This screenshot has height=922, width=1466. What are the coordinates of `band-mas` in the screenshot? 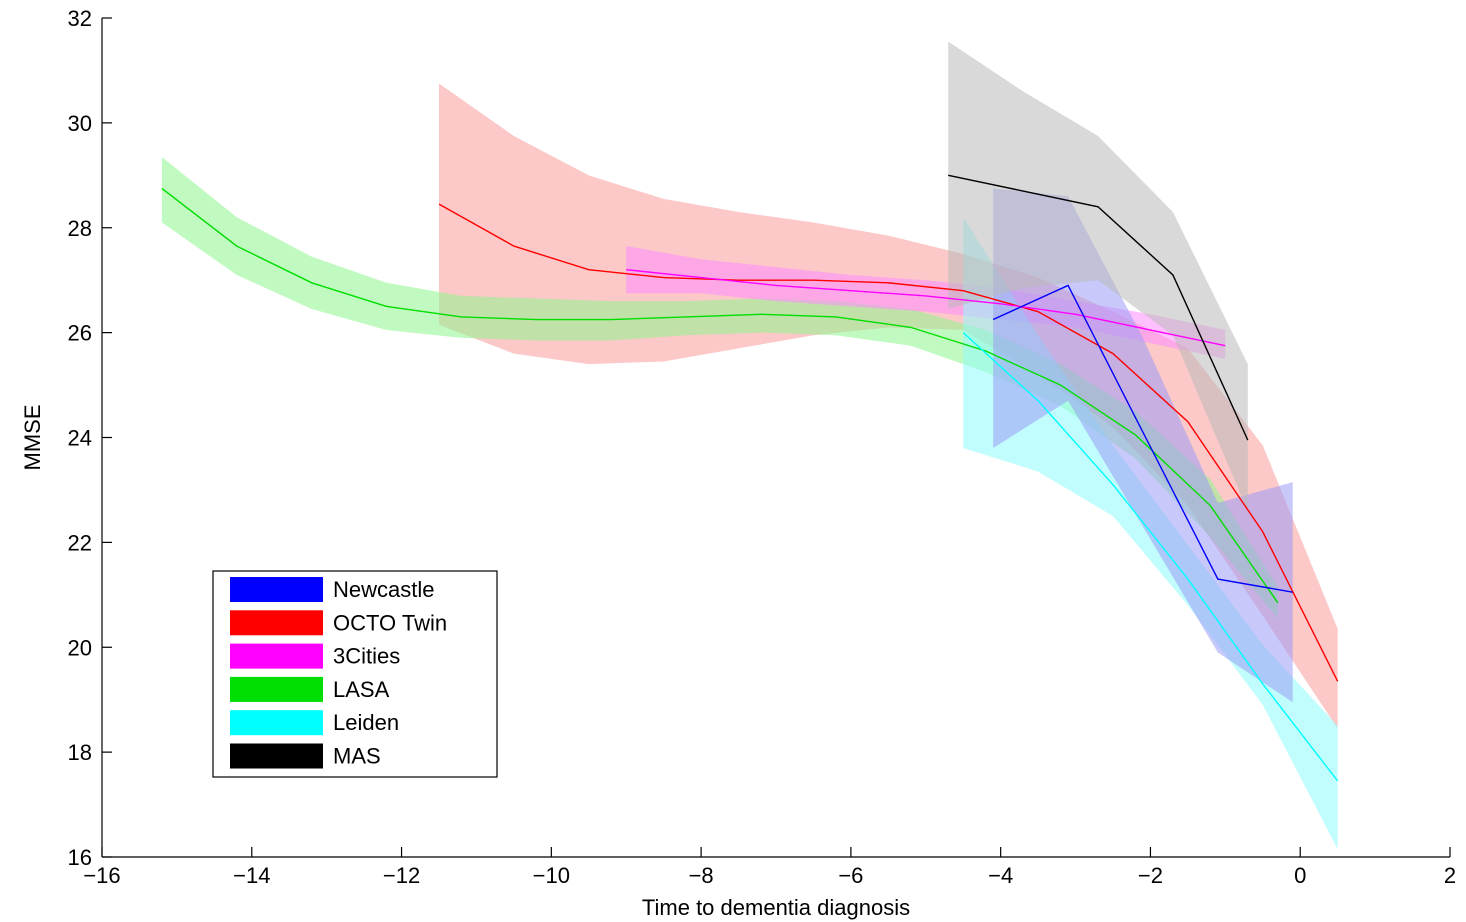 It's located at (1098, 276).